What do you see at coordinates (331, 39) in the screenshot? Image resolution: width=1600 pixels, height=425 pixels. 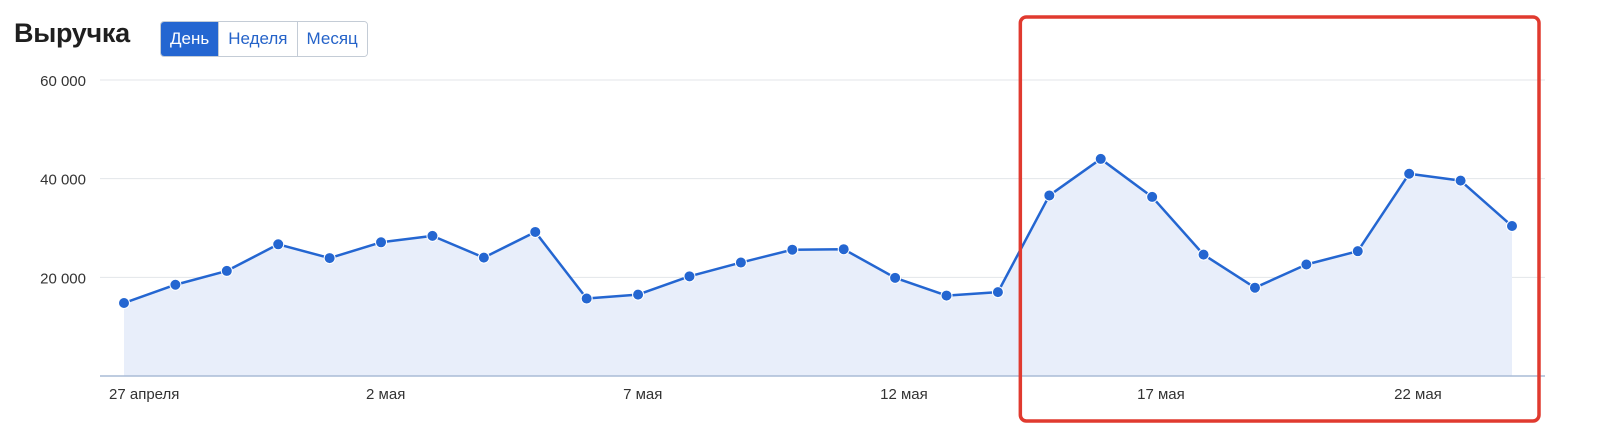 I see `tab-month: Месяц` at bounding box center [331, 39].